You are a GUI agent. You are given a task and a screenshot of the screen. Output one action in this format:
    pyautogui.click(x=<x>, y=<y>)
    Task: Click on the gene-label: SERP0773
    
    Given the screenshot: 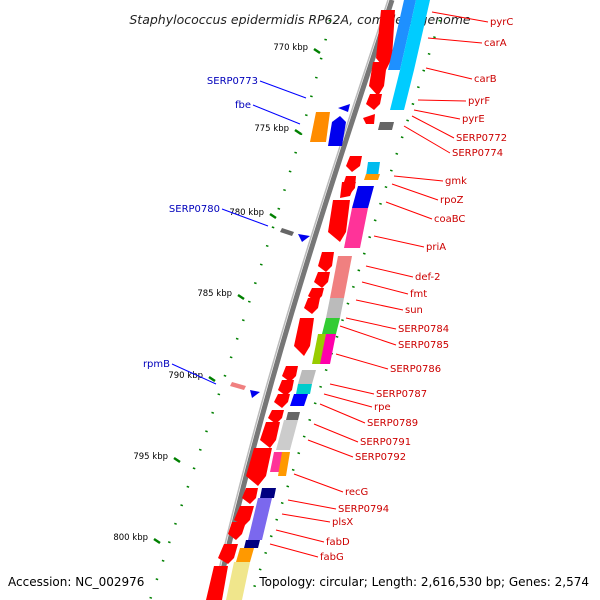 What is the action you would take?
    pyautogui.click(x=232, y=81)
    